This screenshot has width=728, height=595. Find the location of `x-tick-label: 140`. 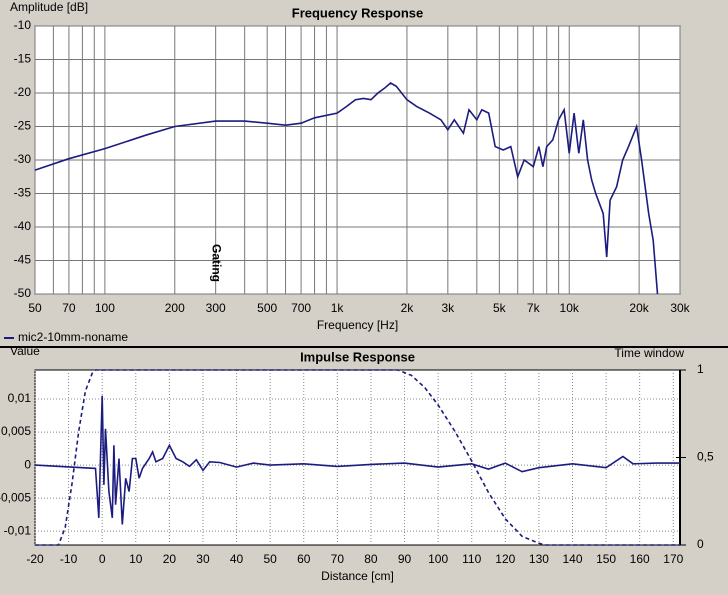

x-tick-label: 140 is located at coordinates (572, 559).